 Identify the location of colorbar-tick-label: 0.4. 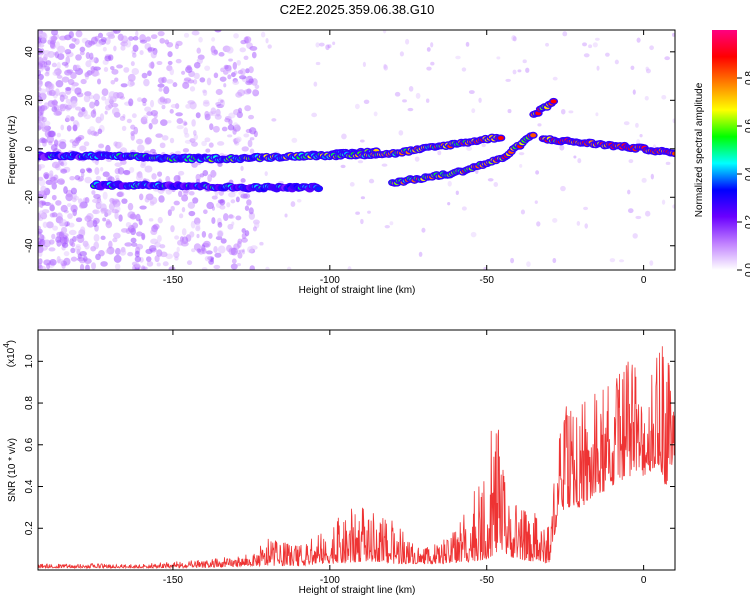
(747, 174).